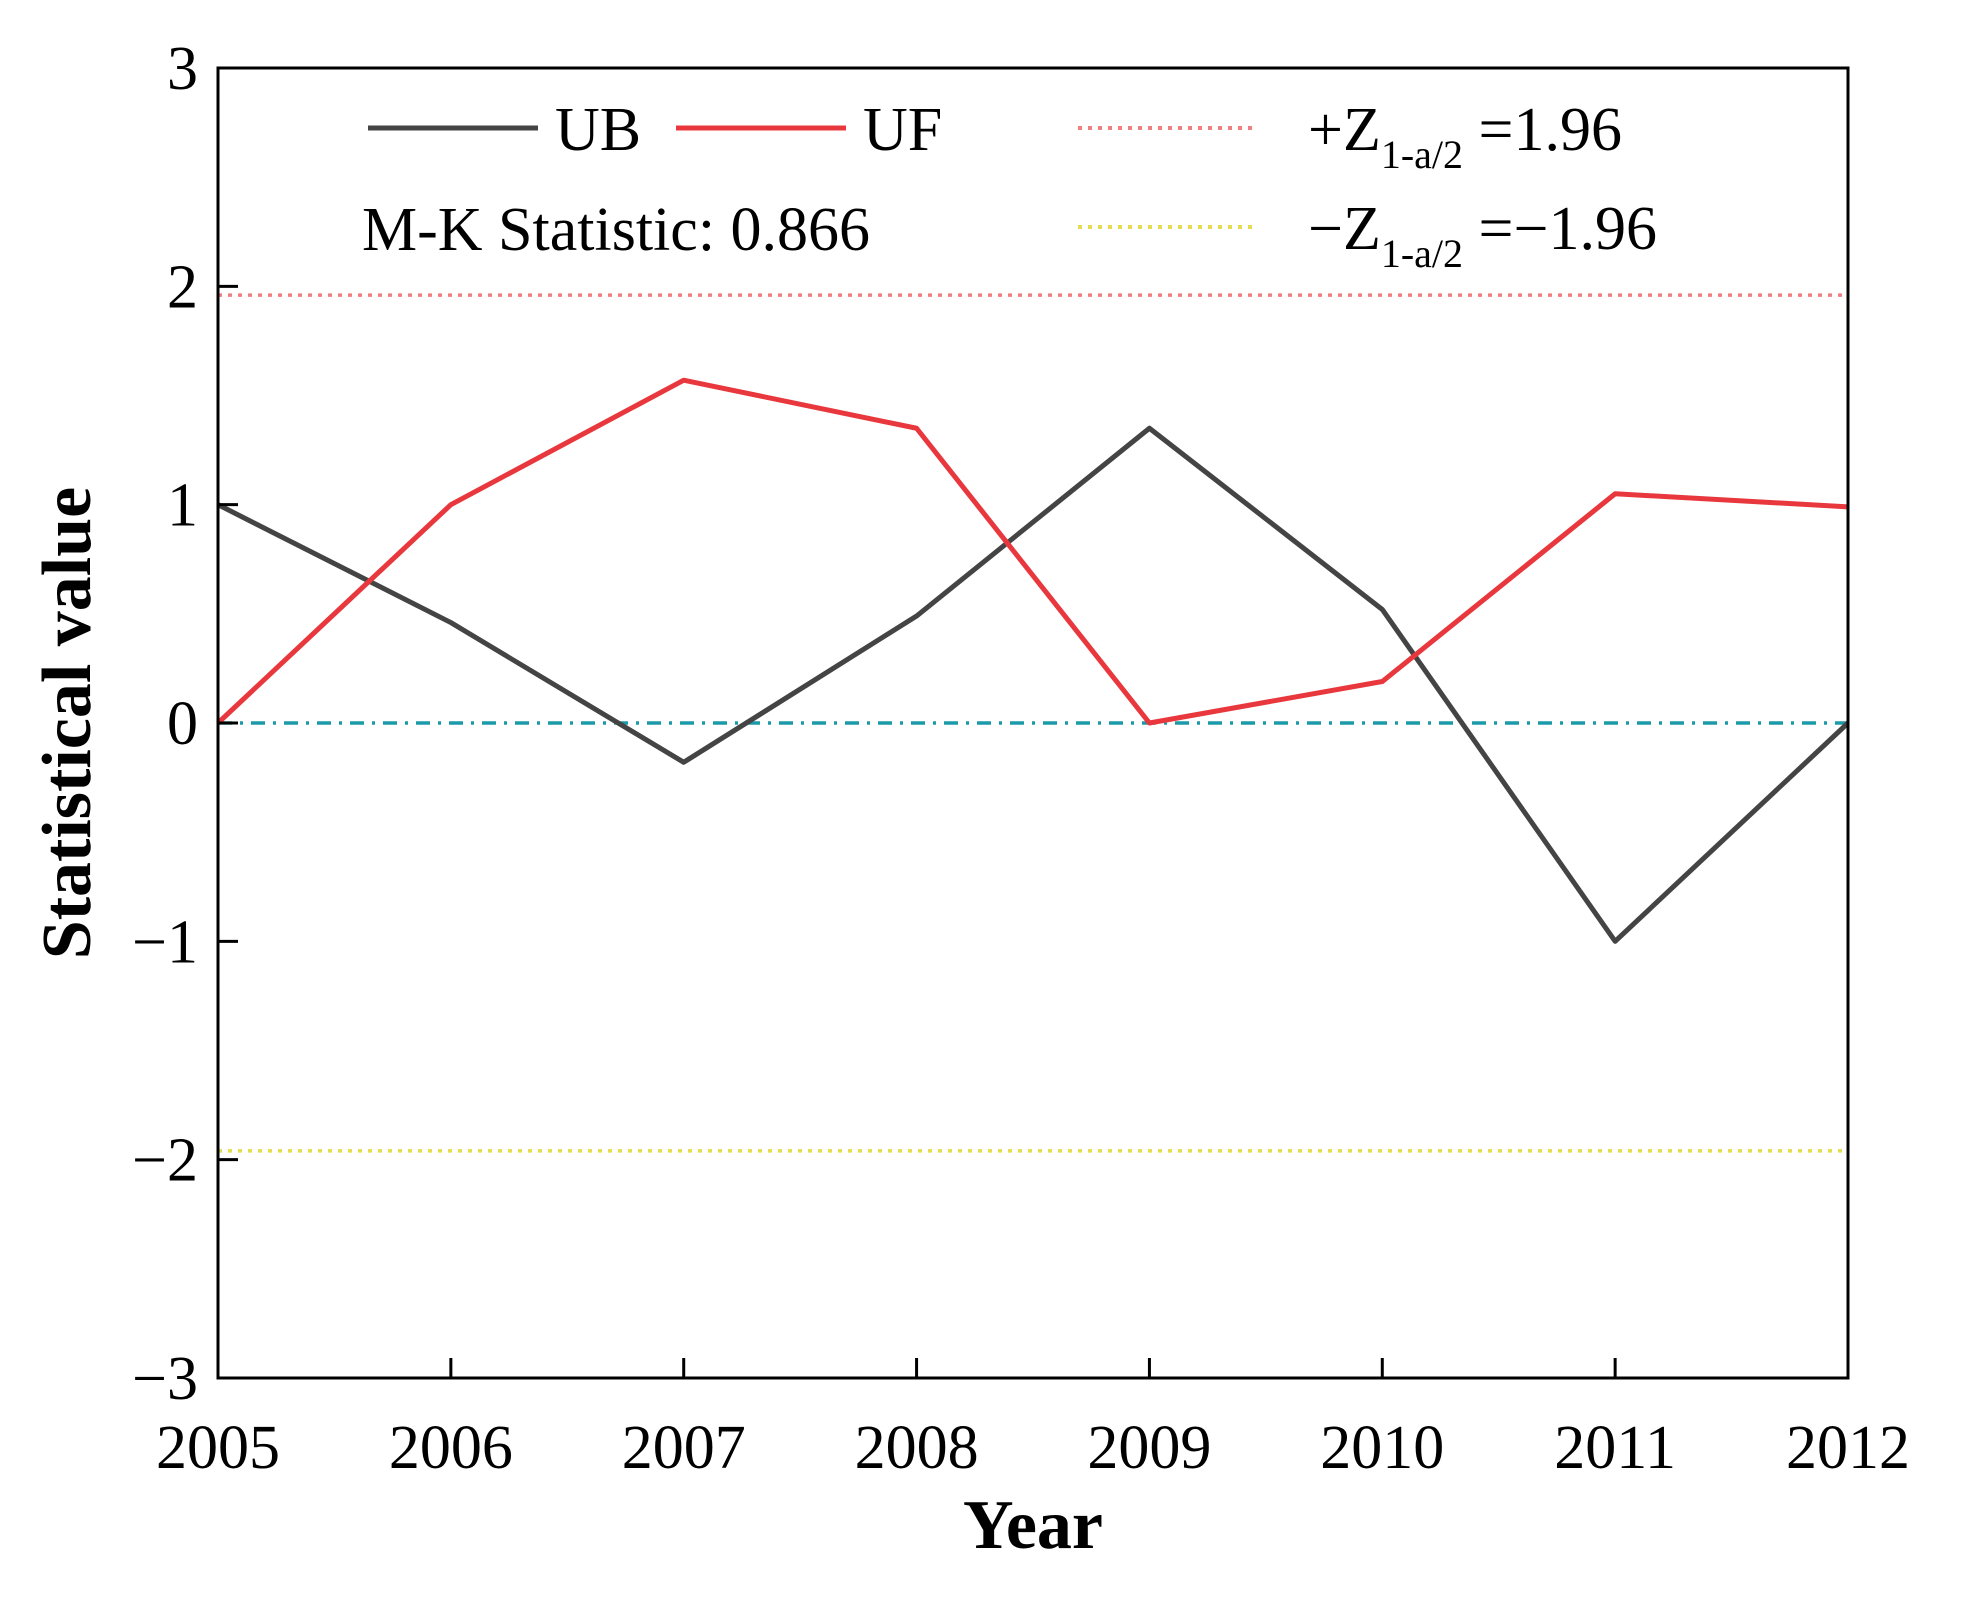 This screenshot has height=1597, width=1961. What do you see at coordinates (182, 506) in the screenshot?
I see `y-tick-label: 1` at bounding box center [182, 506].